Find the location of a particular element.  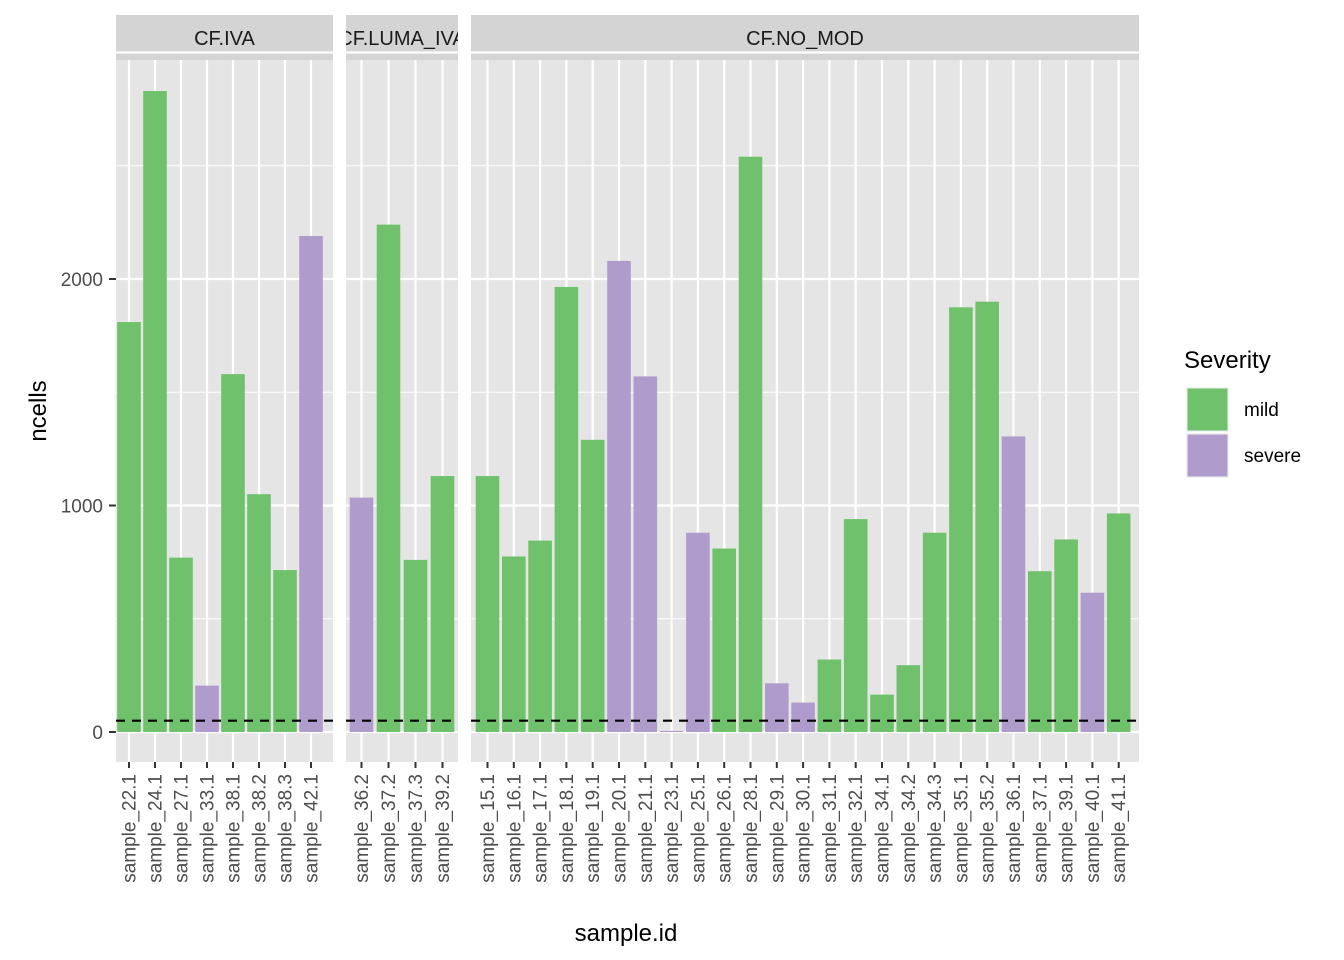

x-tick-label: sample_31.1 is located at coordinates (830, 828).